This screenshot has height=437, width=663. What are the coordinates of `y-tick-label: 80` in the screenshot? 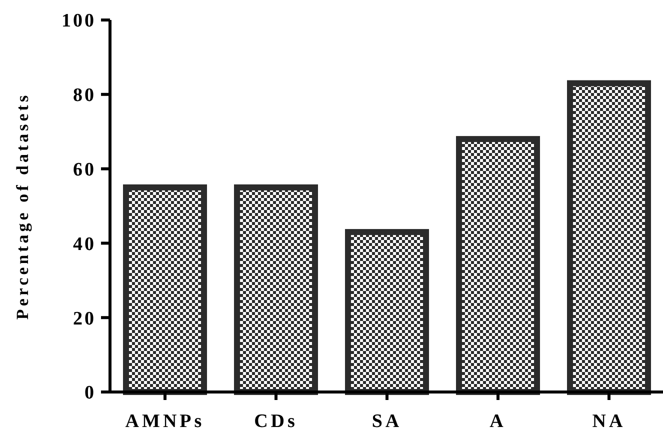 It's located at (84, 95).